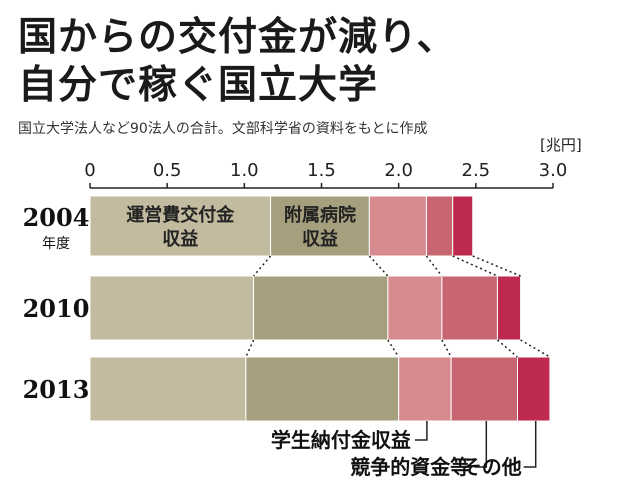 Image resolution: width=620 pixels, height=501 pixels. Describe the element at coordinates (180, 215) in the screenshot. I see `series-label-0-line-1: 運営費交付金` at that location.